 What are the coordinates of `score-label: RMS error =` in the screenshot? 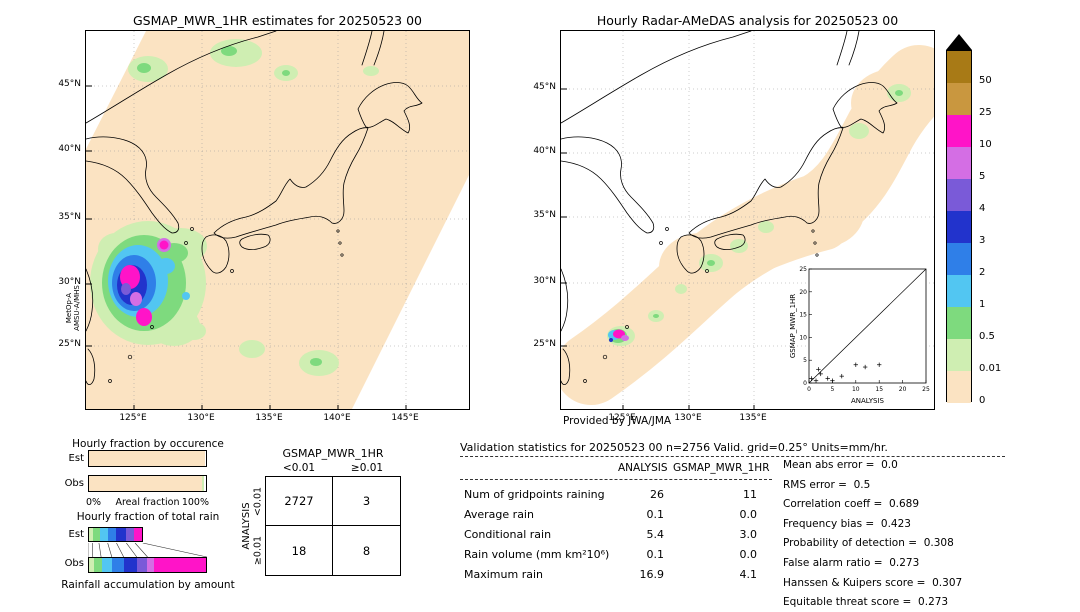 It's located at (818, 485).